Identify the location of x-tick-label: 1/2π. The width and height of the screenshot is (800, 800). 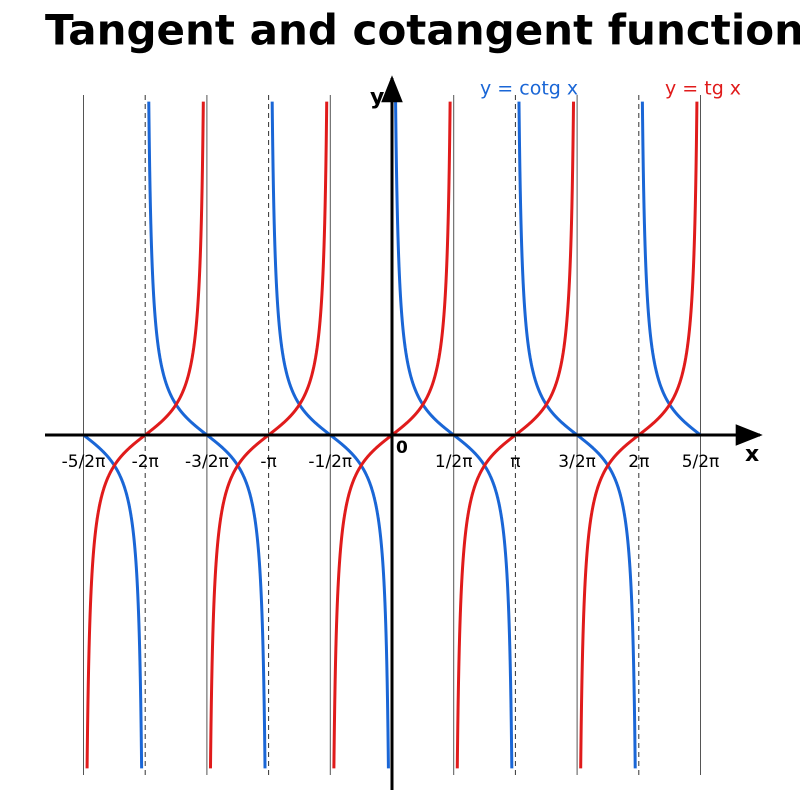
(454, 462).